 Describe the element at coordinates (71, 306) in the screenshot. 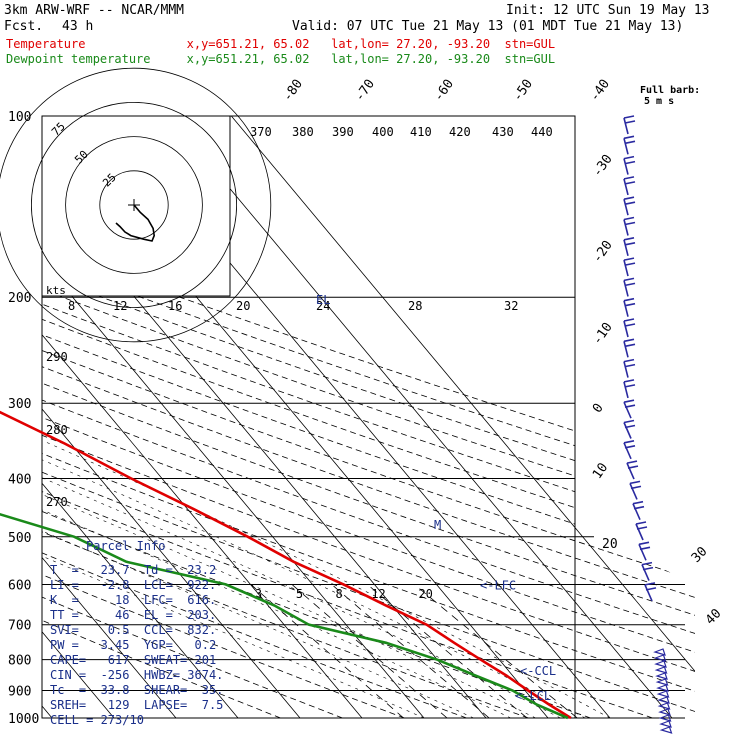

I see `hodo-speed-label: 8` at that location.